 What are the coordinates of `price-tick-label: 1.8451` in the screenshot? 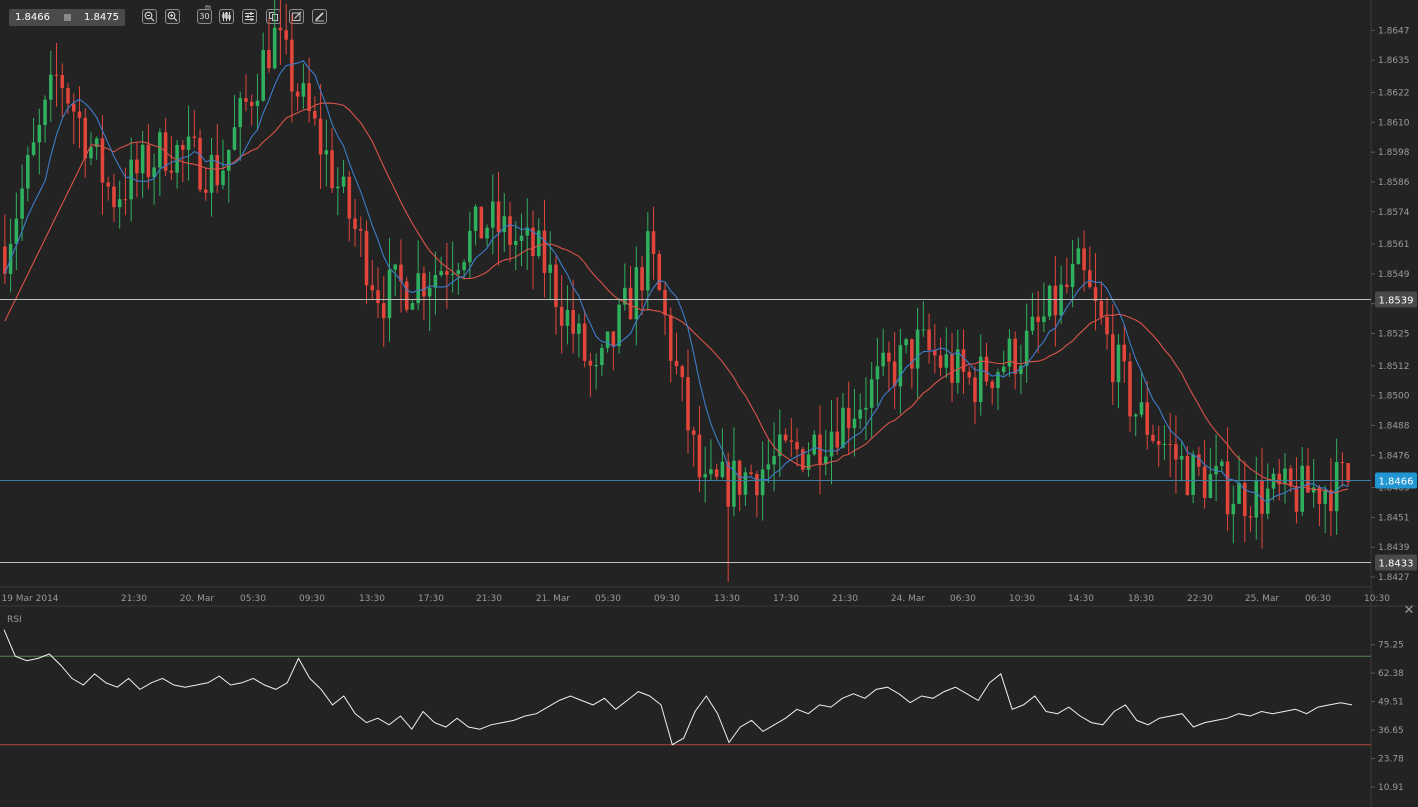 It's located at (1394, 518).